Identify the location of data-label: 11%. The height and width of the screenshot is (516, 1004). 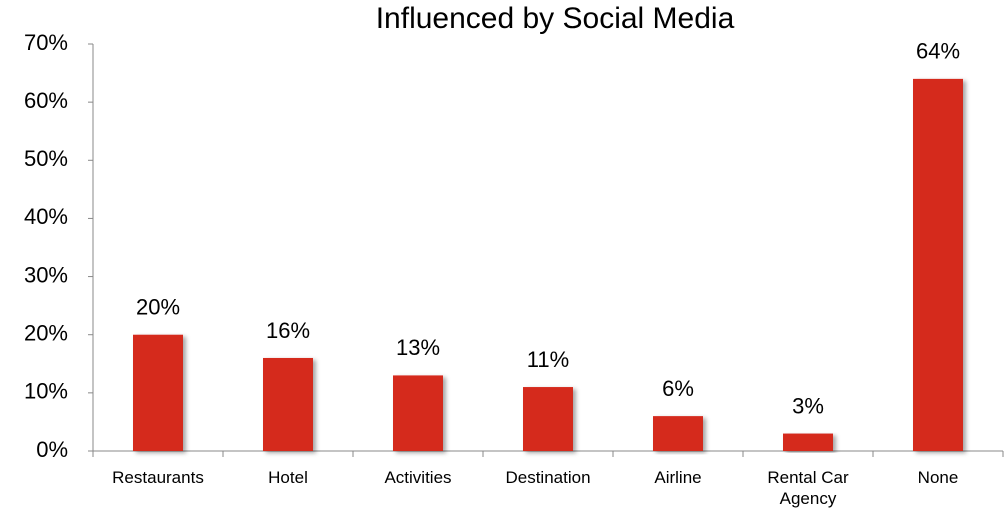
(548, 359).